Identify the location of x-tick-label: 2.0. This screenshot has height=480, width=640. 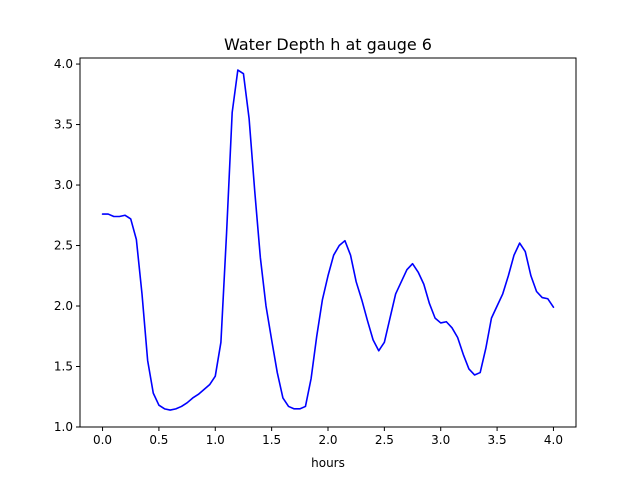
(327, 440).